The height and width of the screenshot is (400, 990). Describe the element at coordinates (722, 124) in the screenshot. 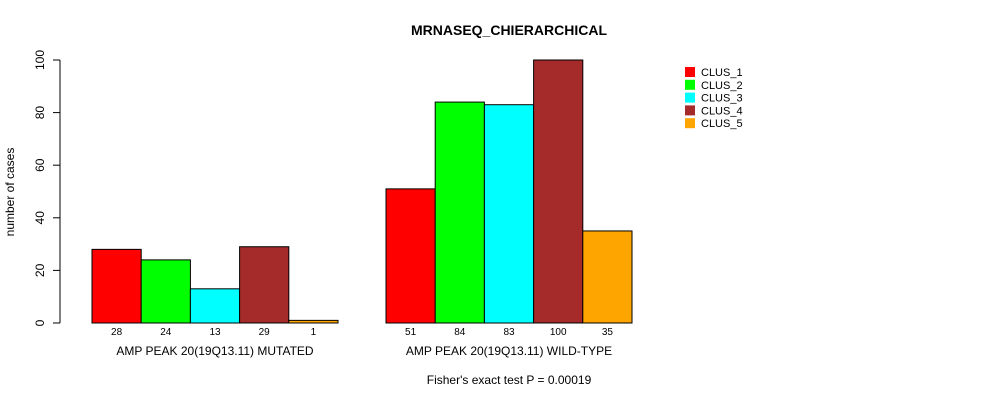

I see `legend-label: CLUS_5` at that location.